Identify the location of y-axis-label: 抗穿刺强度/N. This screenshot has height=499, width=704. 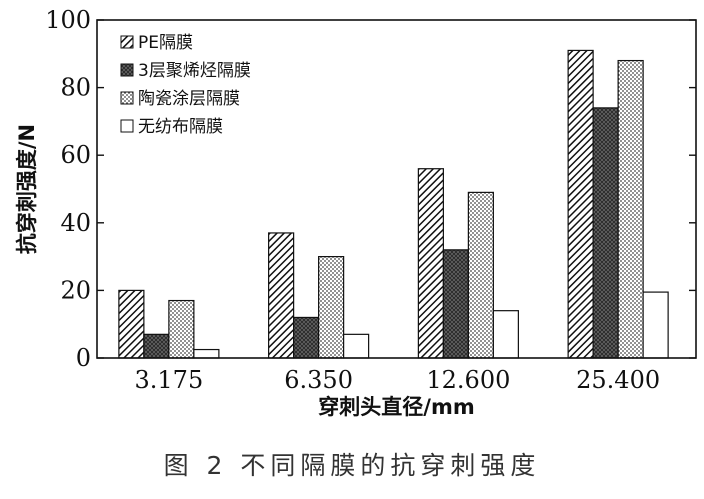
(27, 189).